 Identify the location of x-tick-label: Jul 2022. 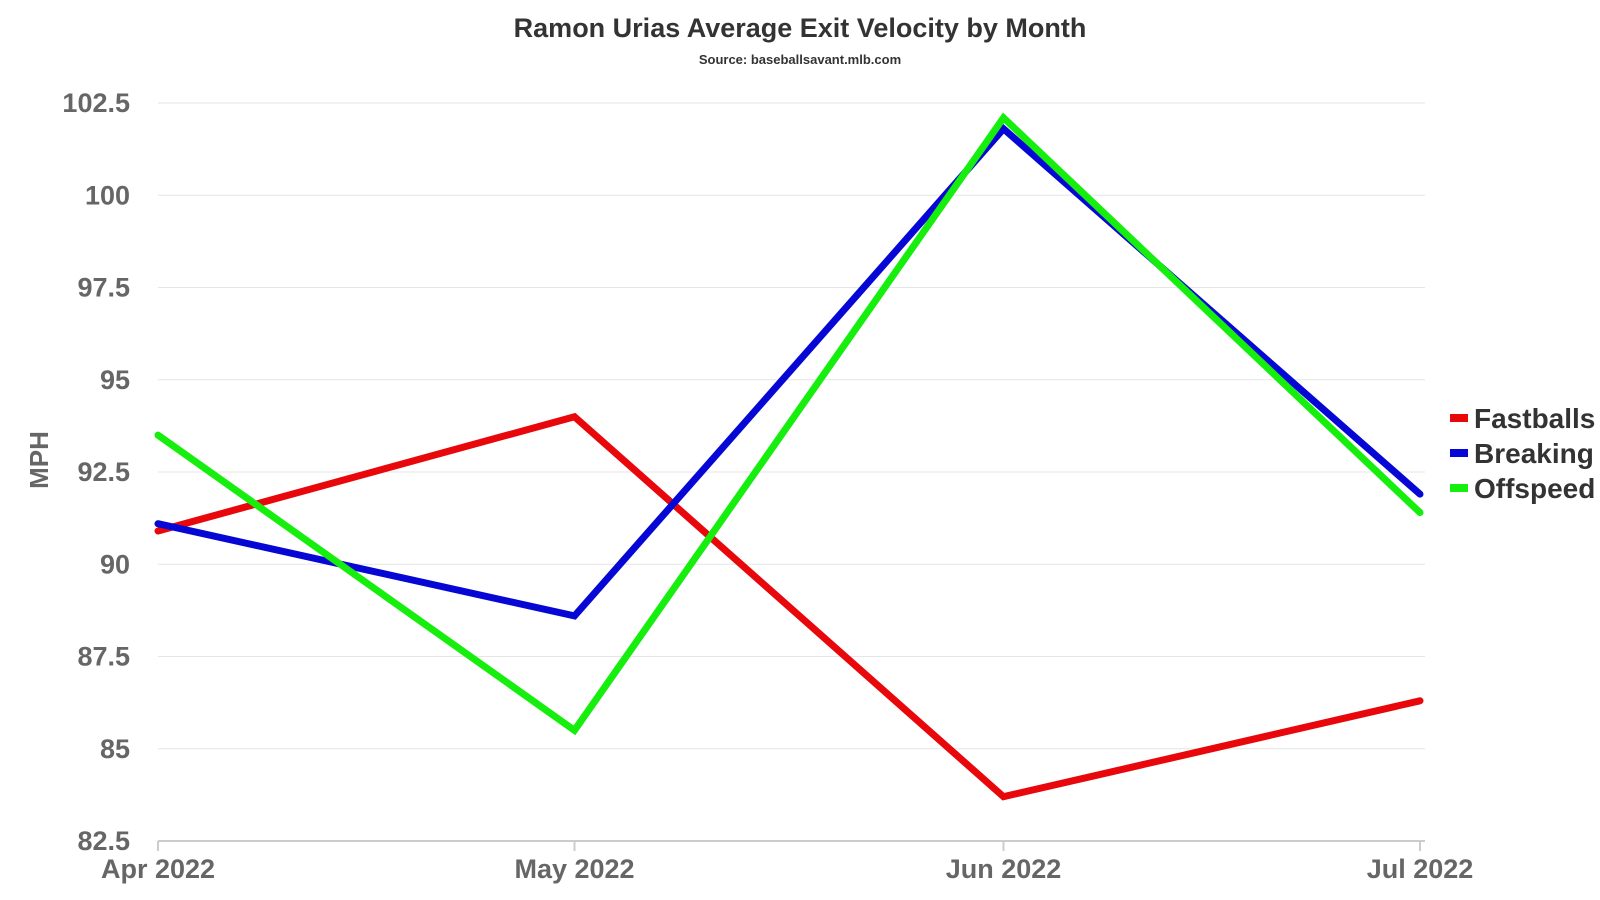
(1420, 869).